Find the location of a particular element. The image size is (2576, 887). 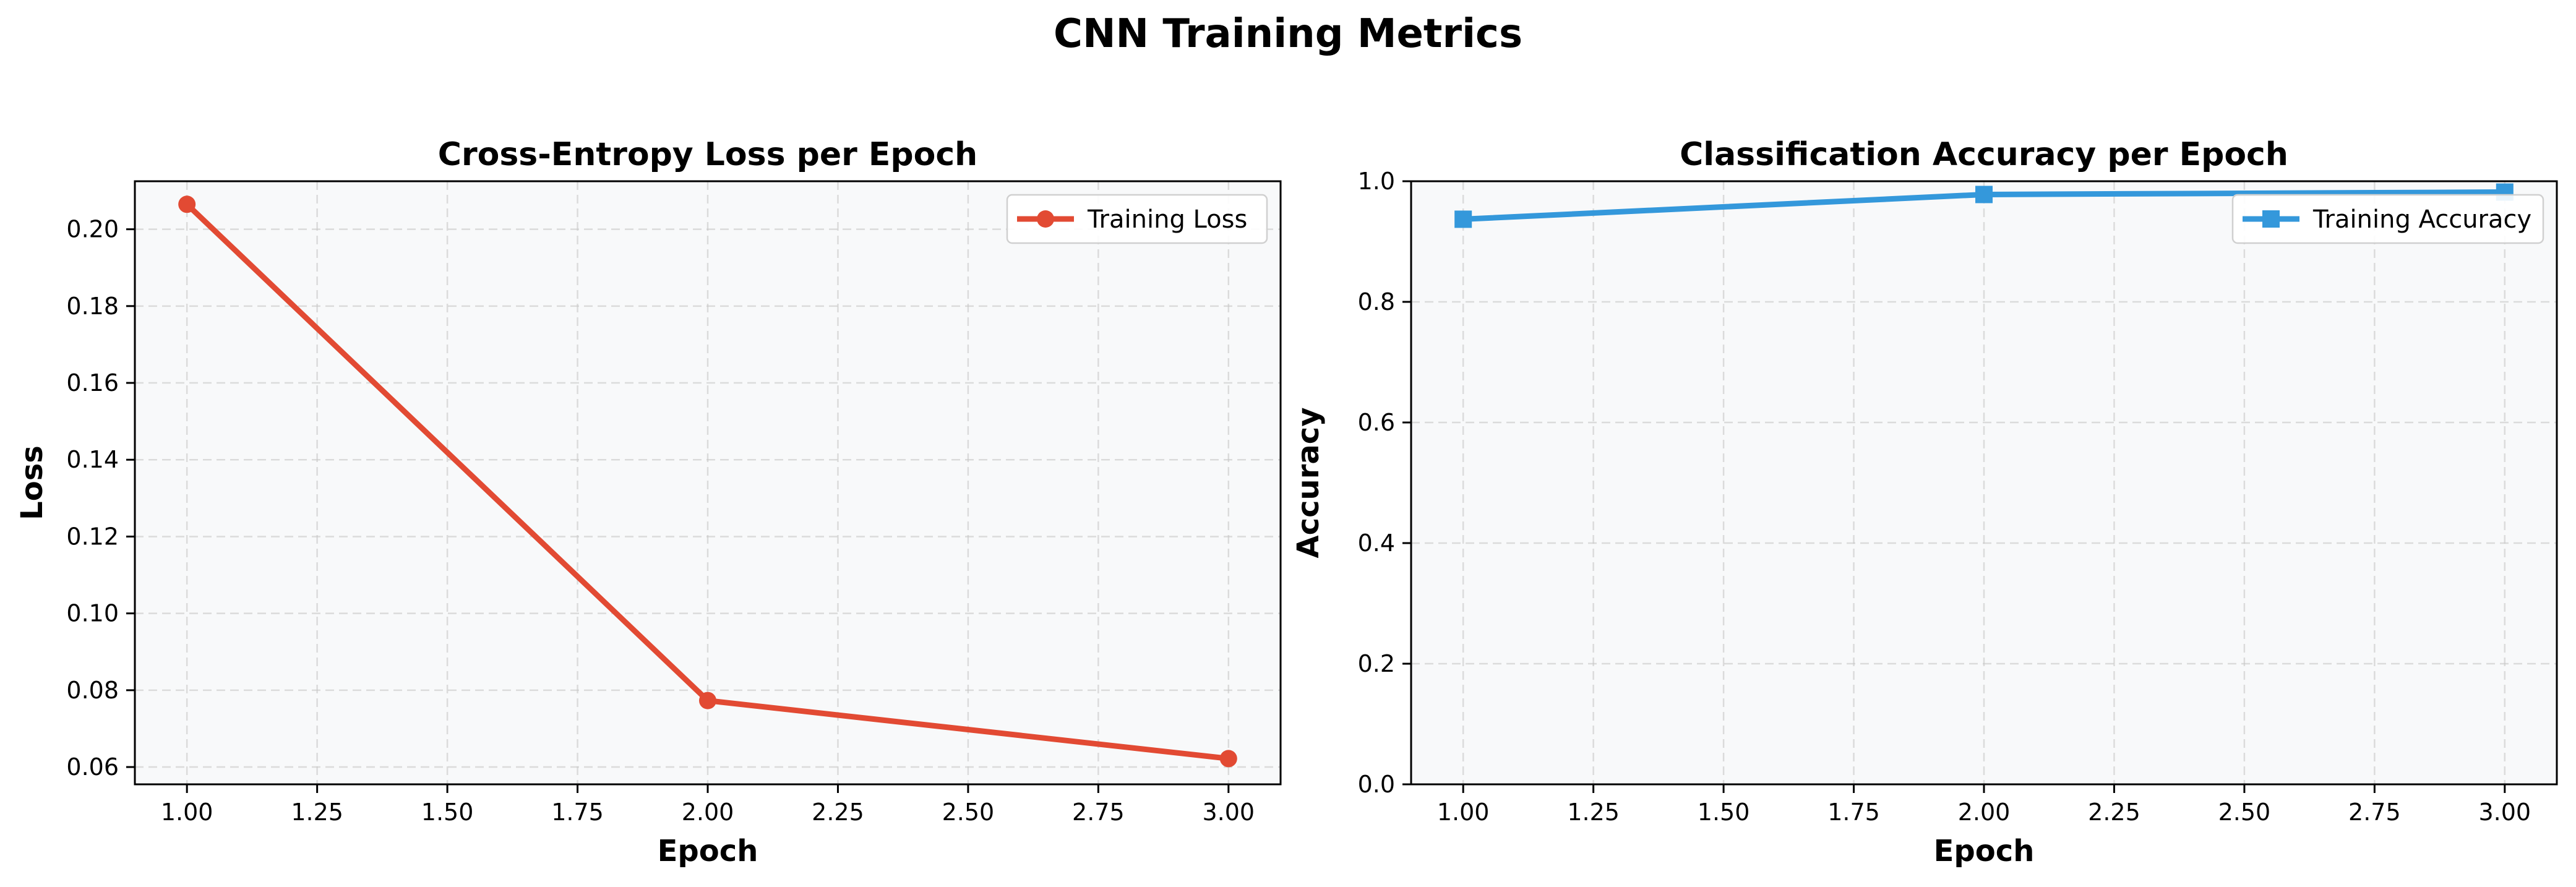

loss-y-tick-label: 0.18 is located at coordinates (92, 306).